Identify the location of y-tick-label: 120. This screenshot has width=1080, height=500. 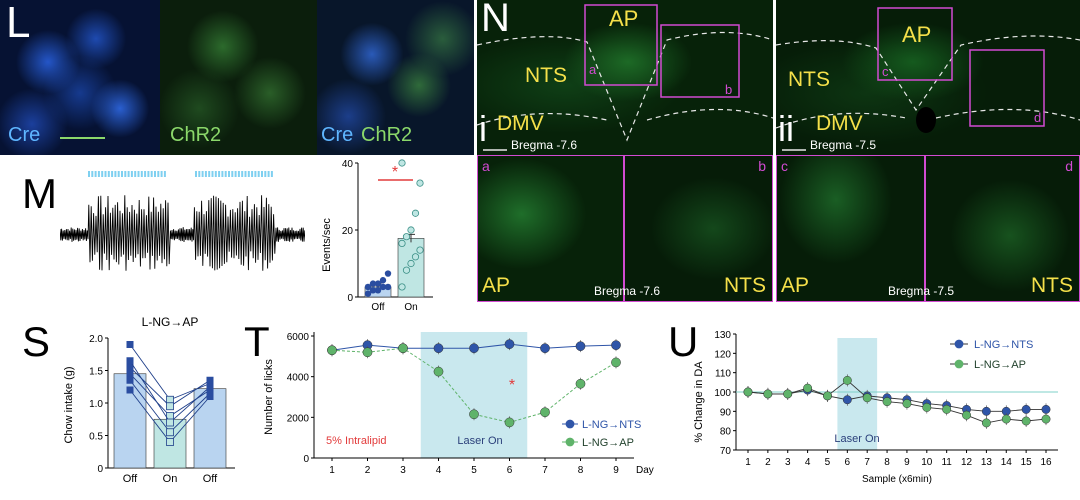
(722, 354).